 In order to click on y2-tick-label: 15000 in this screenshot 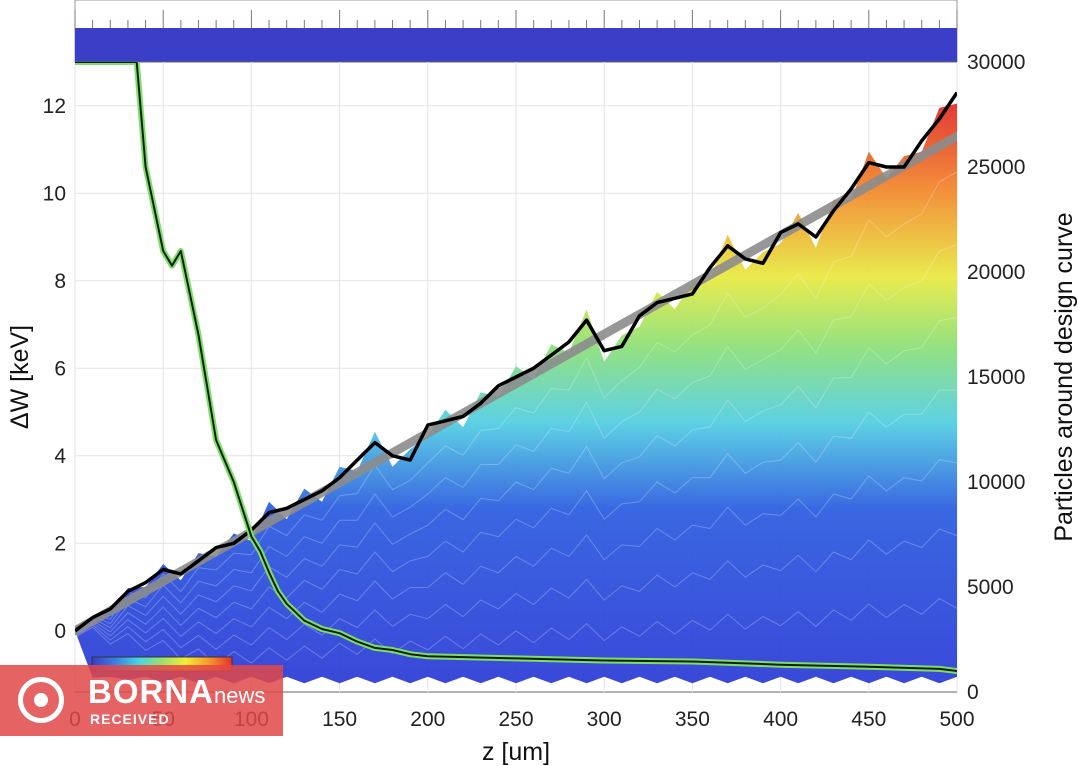, I will do `click(996, 377)`.